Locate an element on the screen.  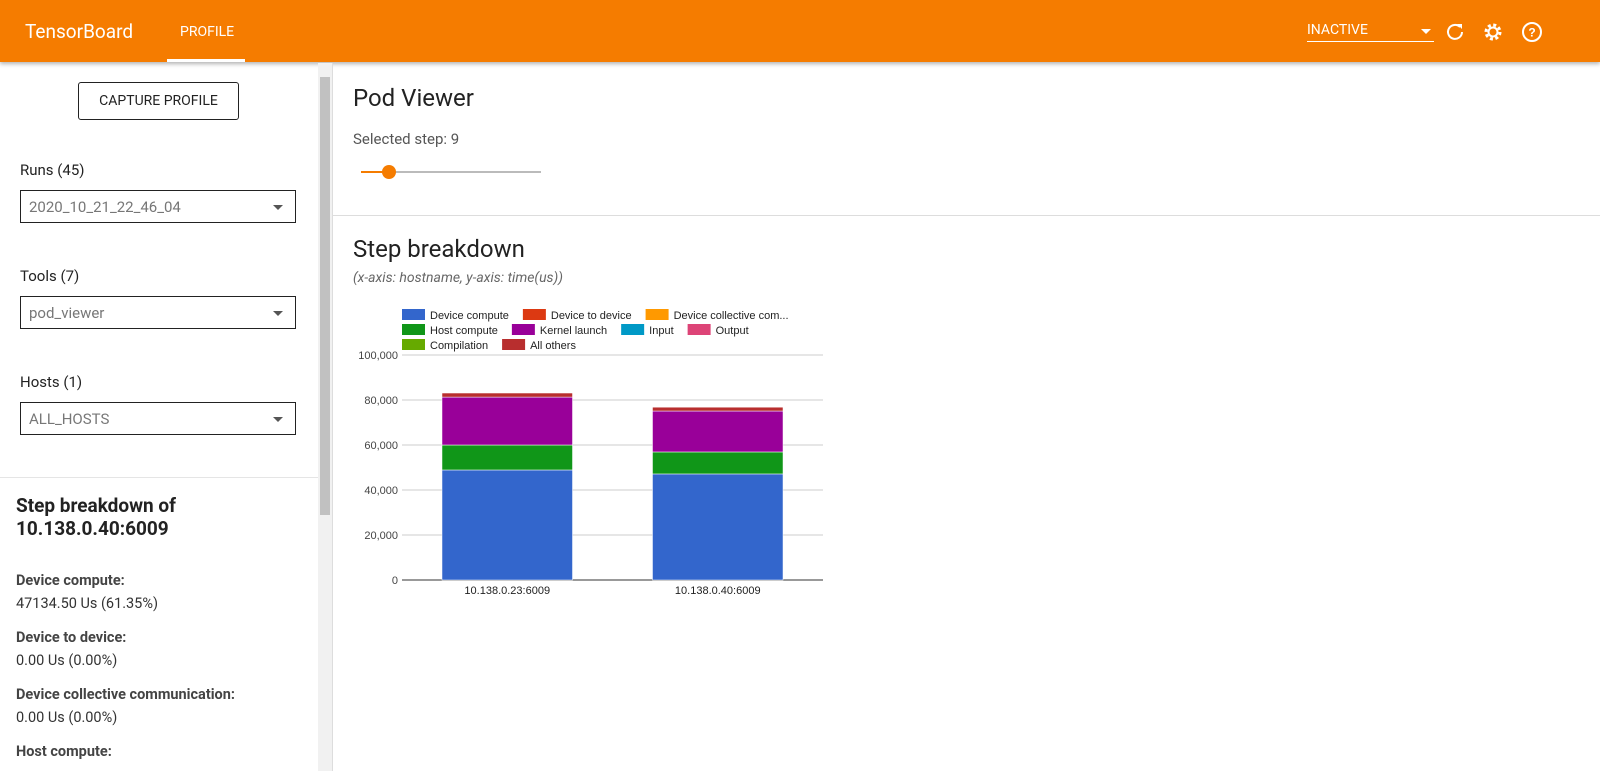
breakdown-label: Host compute: is located at coordinates (64, 751).